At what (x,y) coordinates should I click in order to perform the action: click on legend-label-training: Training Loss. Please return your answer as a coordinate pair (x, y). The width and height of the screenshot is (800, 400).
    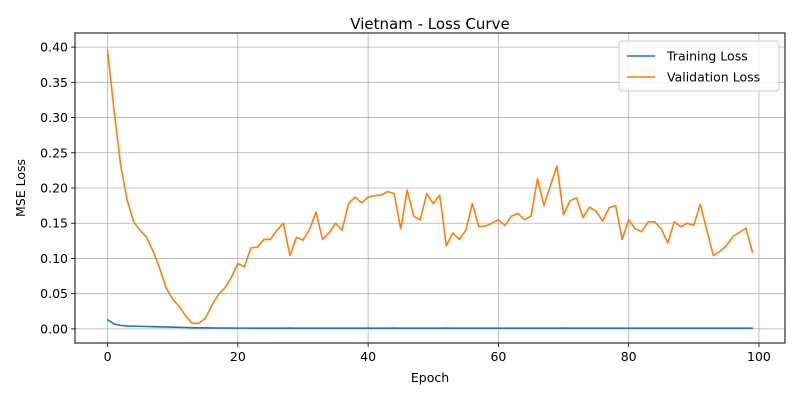
    Looking at the image, I should click on (707, 56).